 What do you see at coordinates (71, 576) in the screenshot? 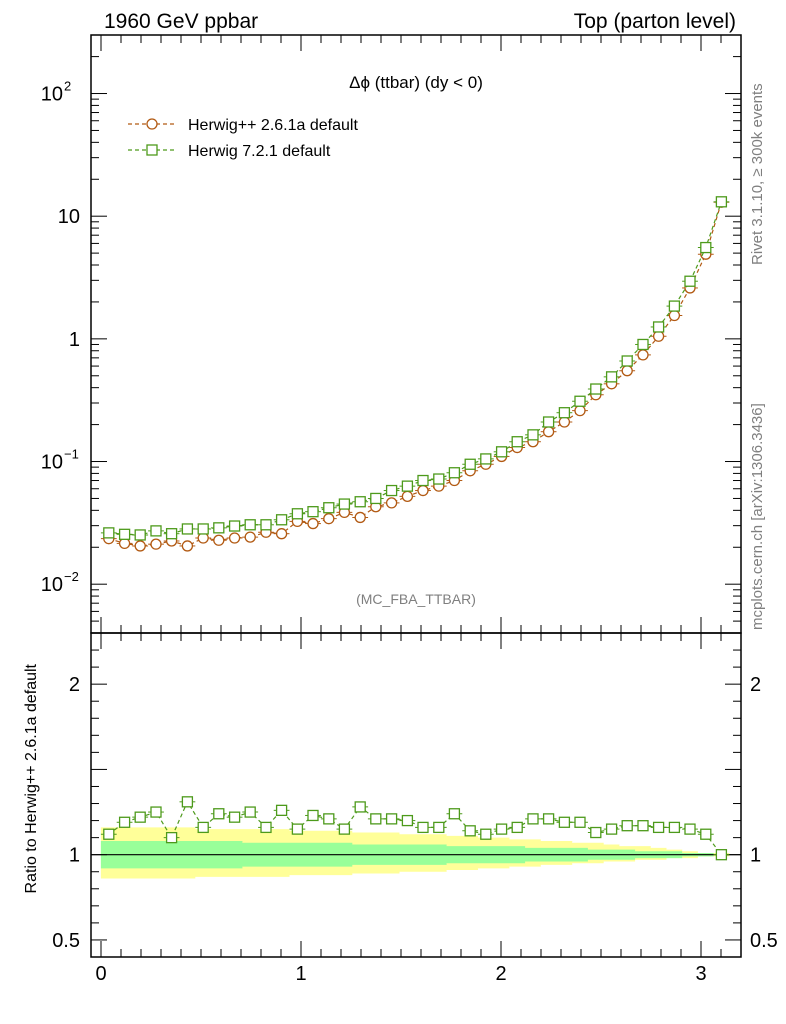
I see `y-tick-label: −2` at bounding box center [71, 576].